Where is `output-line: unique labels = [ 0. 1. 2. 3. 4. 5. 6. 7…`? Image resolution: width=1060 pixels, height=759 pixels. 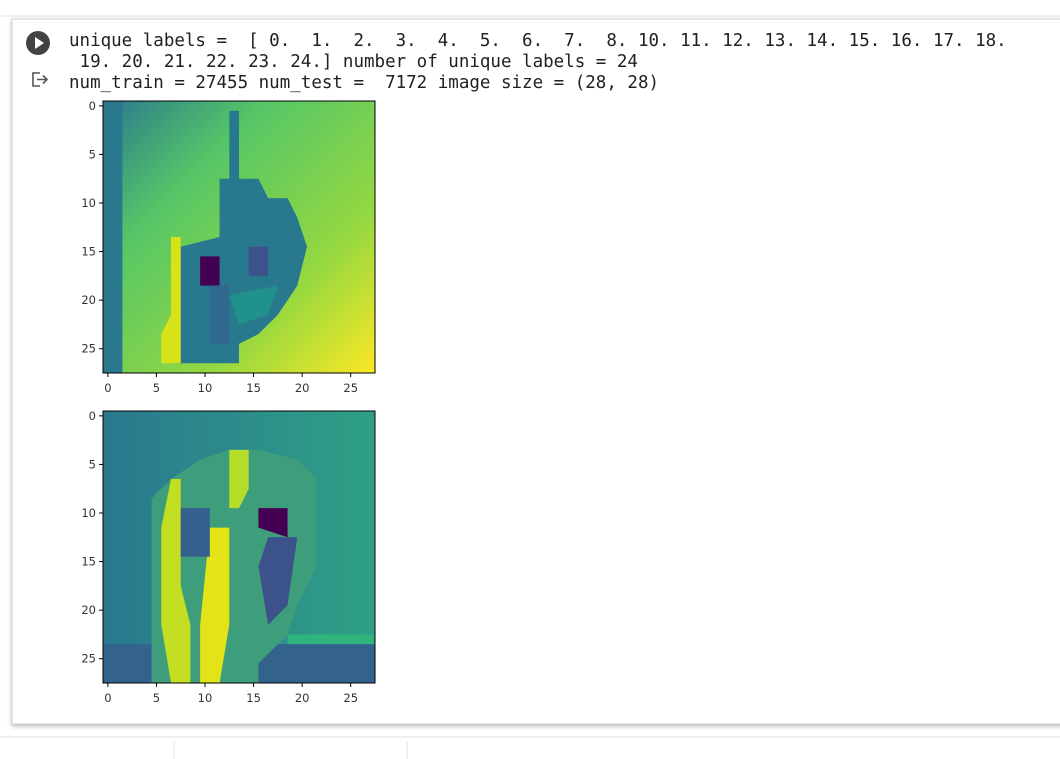 output-line: unique labels = [ 0. 1. 2. 3. 4. 5. 6. 7… is located at coordinates (538, 41).